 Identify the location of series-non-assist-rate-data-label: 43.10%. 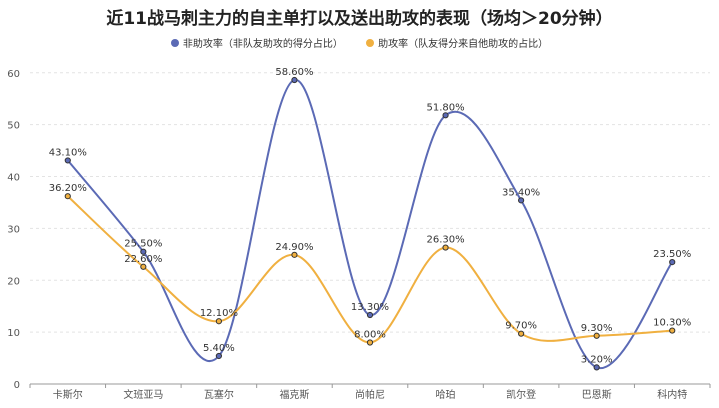
(68, 152).